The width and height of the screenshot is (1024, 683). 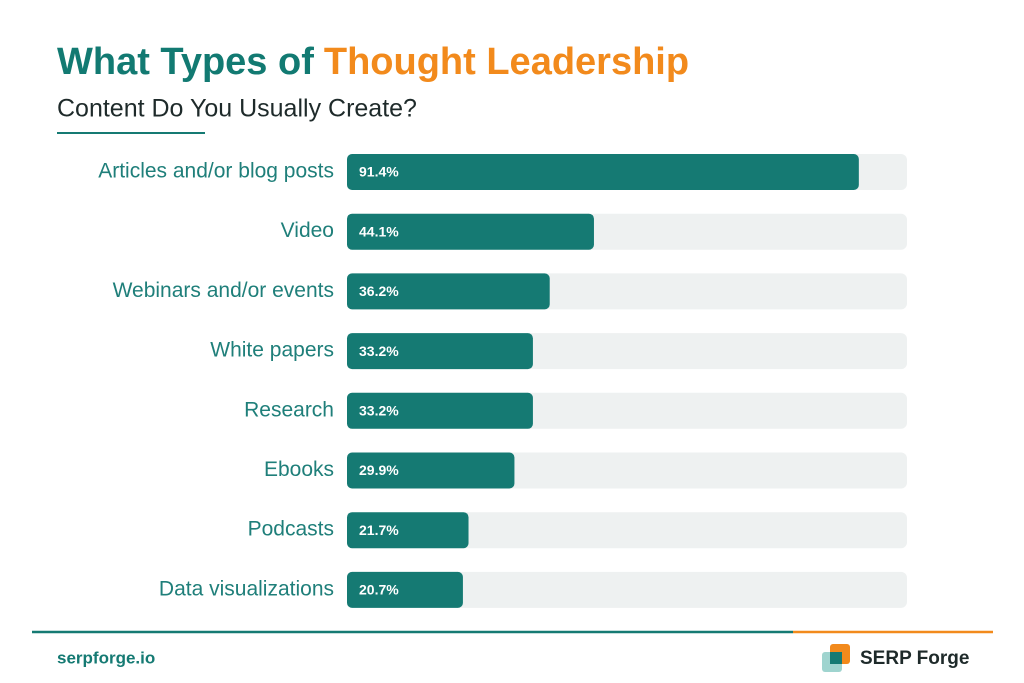 What do you see at coordinates (223, 290) in the screenshot?
I see `category-label: Webinars and/or events` at bounding box center [223, 290].